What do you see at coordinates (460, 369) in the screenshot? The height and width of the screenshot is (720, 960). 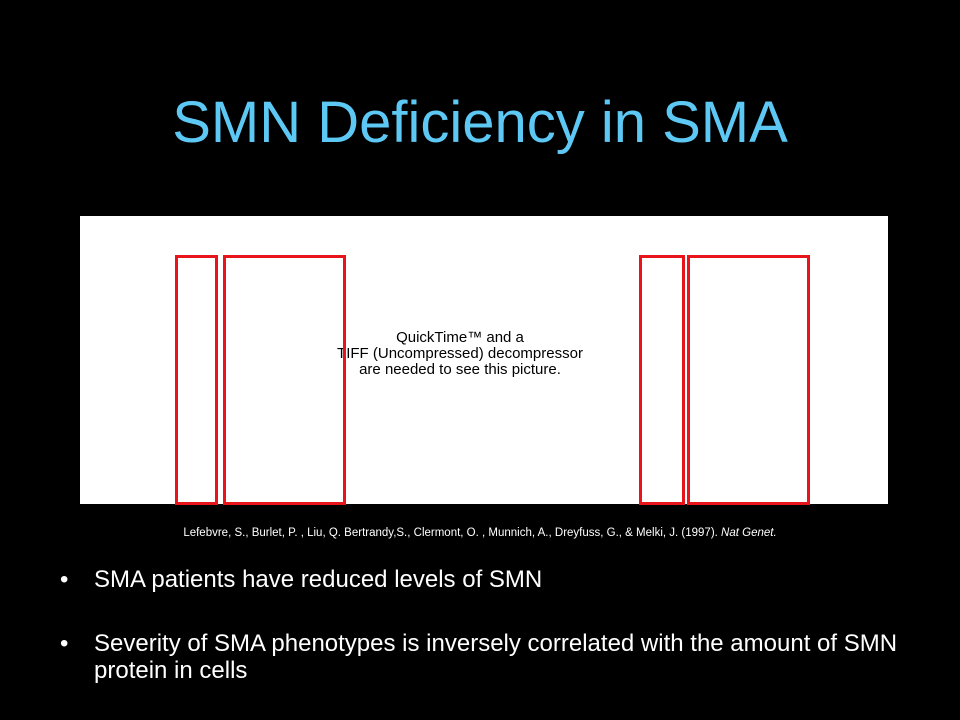 I see `placeholder-line-3: are needed to see this picture.` at bounding box center [460, 369].